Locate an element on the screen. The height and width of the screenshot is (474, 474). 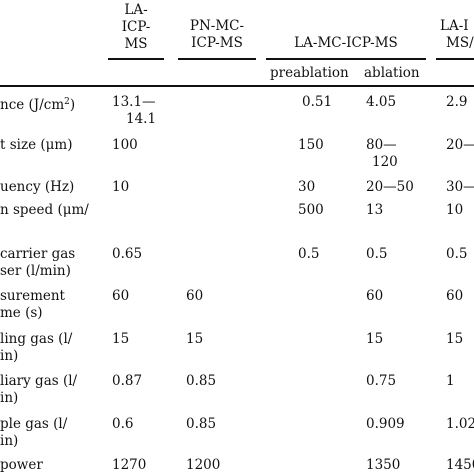
rule-col2 is located at coordinates (217, 59).